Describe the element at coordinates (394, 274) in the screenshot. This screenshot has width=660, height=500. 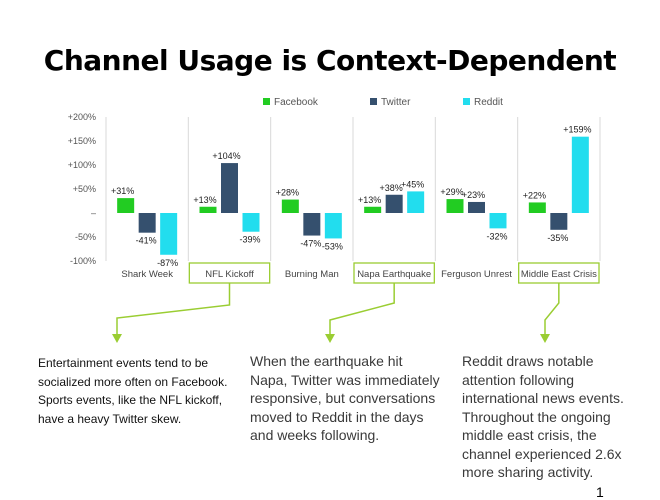
I see `category-label: Napa Earthquake` at that location.